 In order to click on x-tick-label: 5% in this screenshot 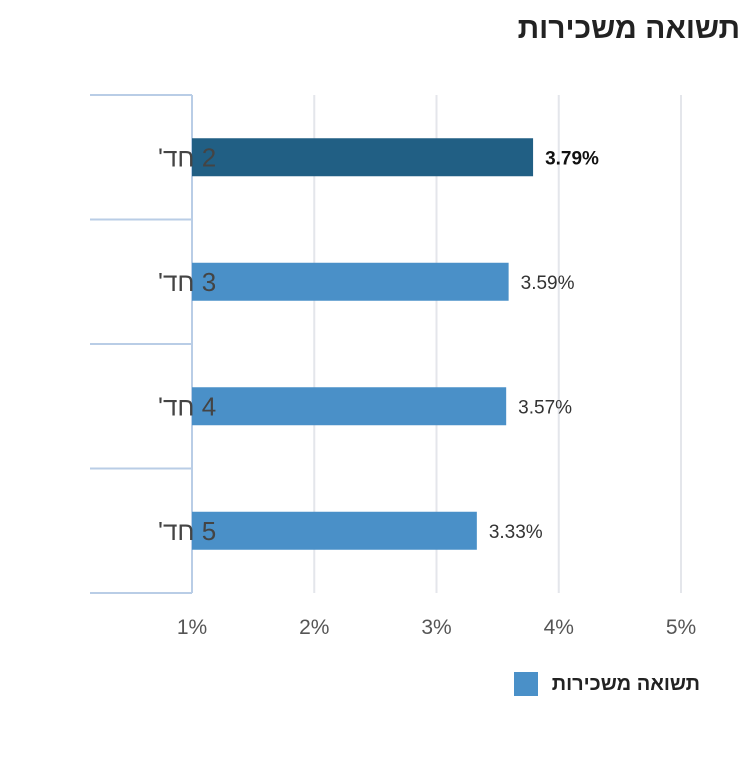, I will do `click(681, 627)`.